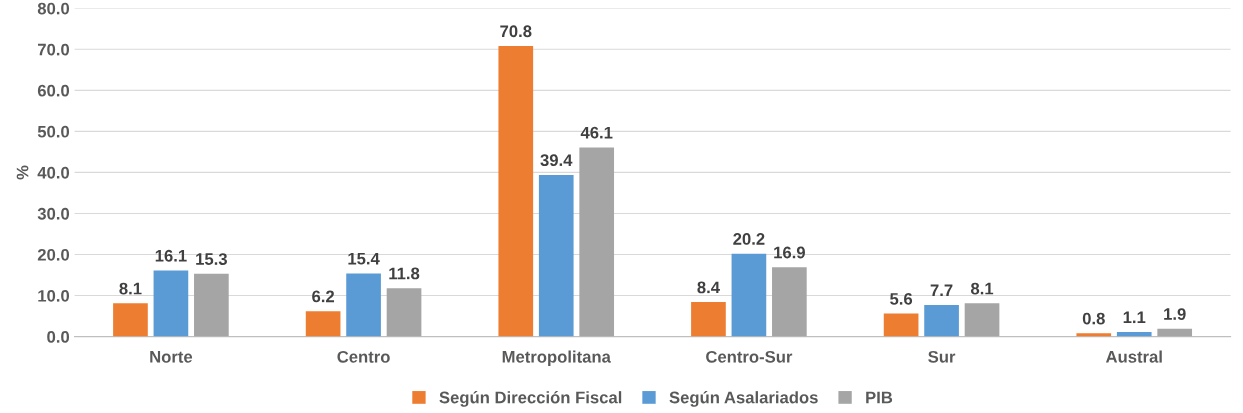  What do you see at coordinates (211, 259) in the screenshot?
I see `data-label: 15.3` at bounding box center [211, 259].